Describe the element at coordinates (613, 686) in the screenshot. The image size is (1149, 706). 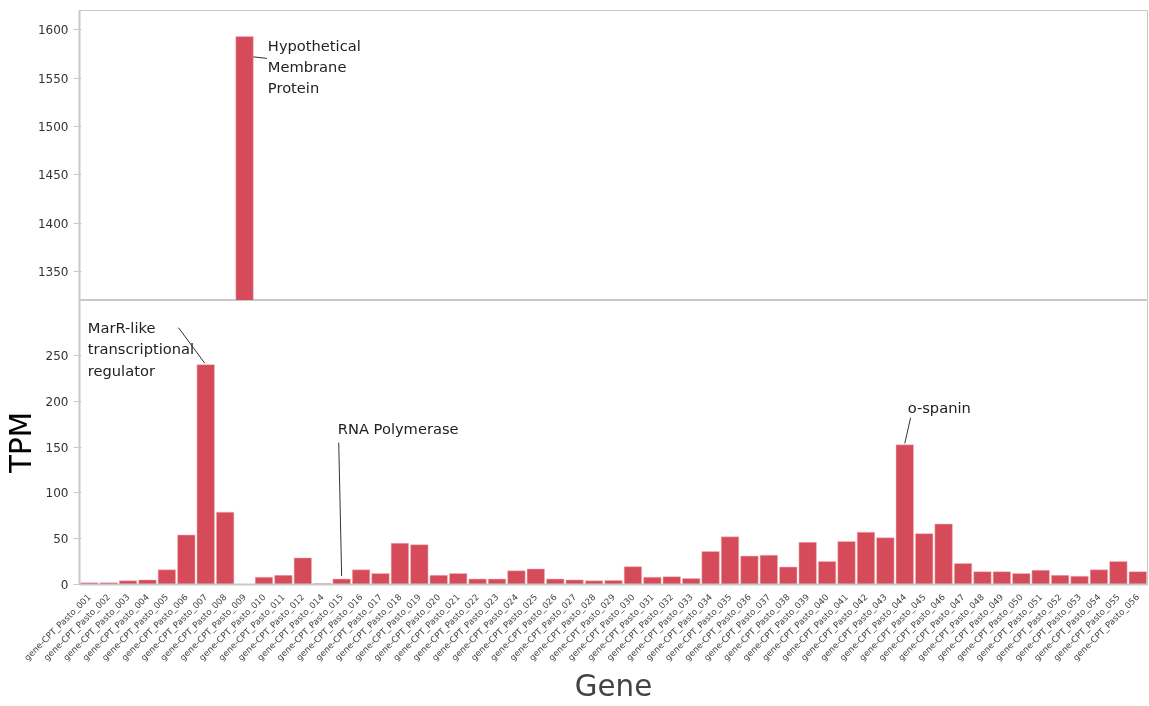
I see `x-axis-title: Gene` at that location.